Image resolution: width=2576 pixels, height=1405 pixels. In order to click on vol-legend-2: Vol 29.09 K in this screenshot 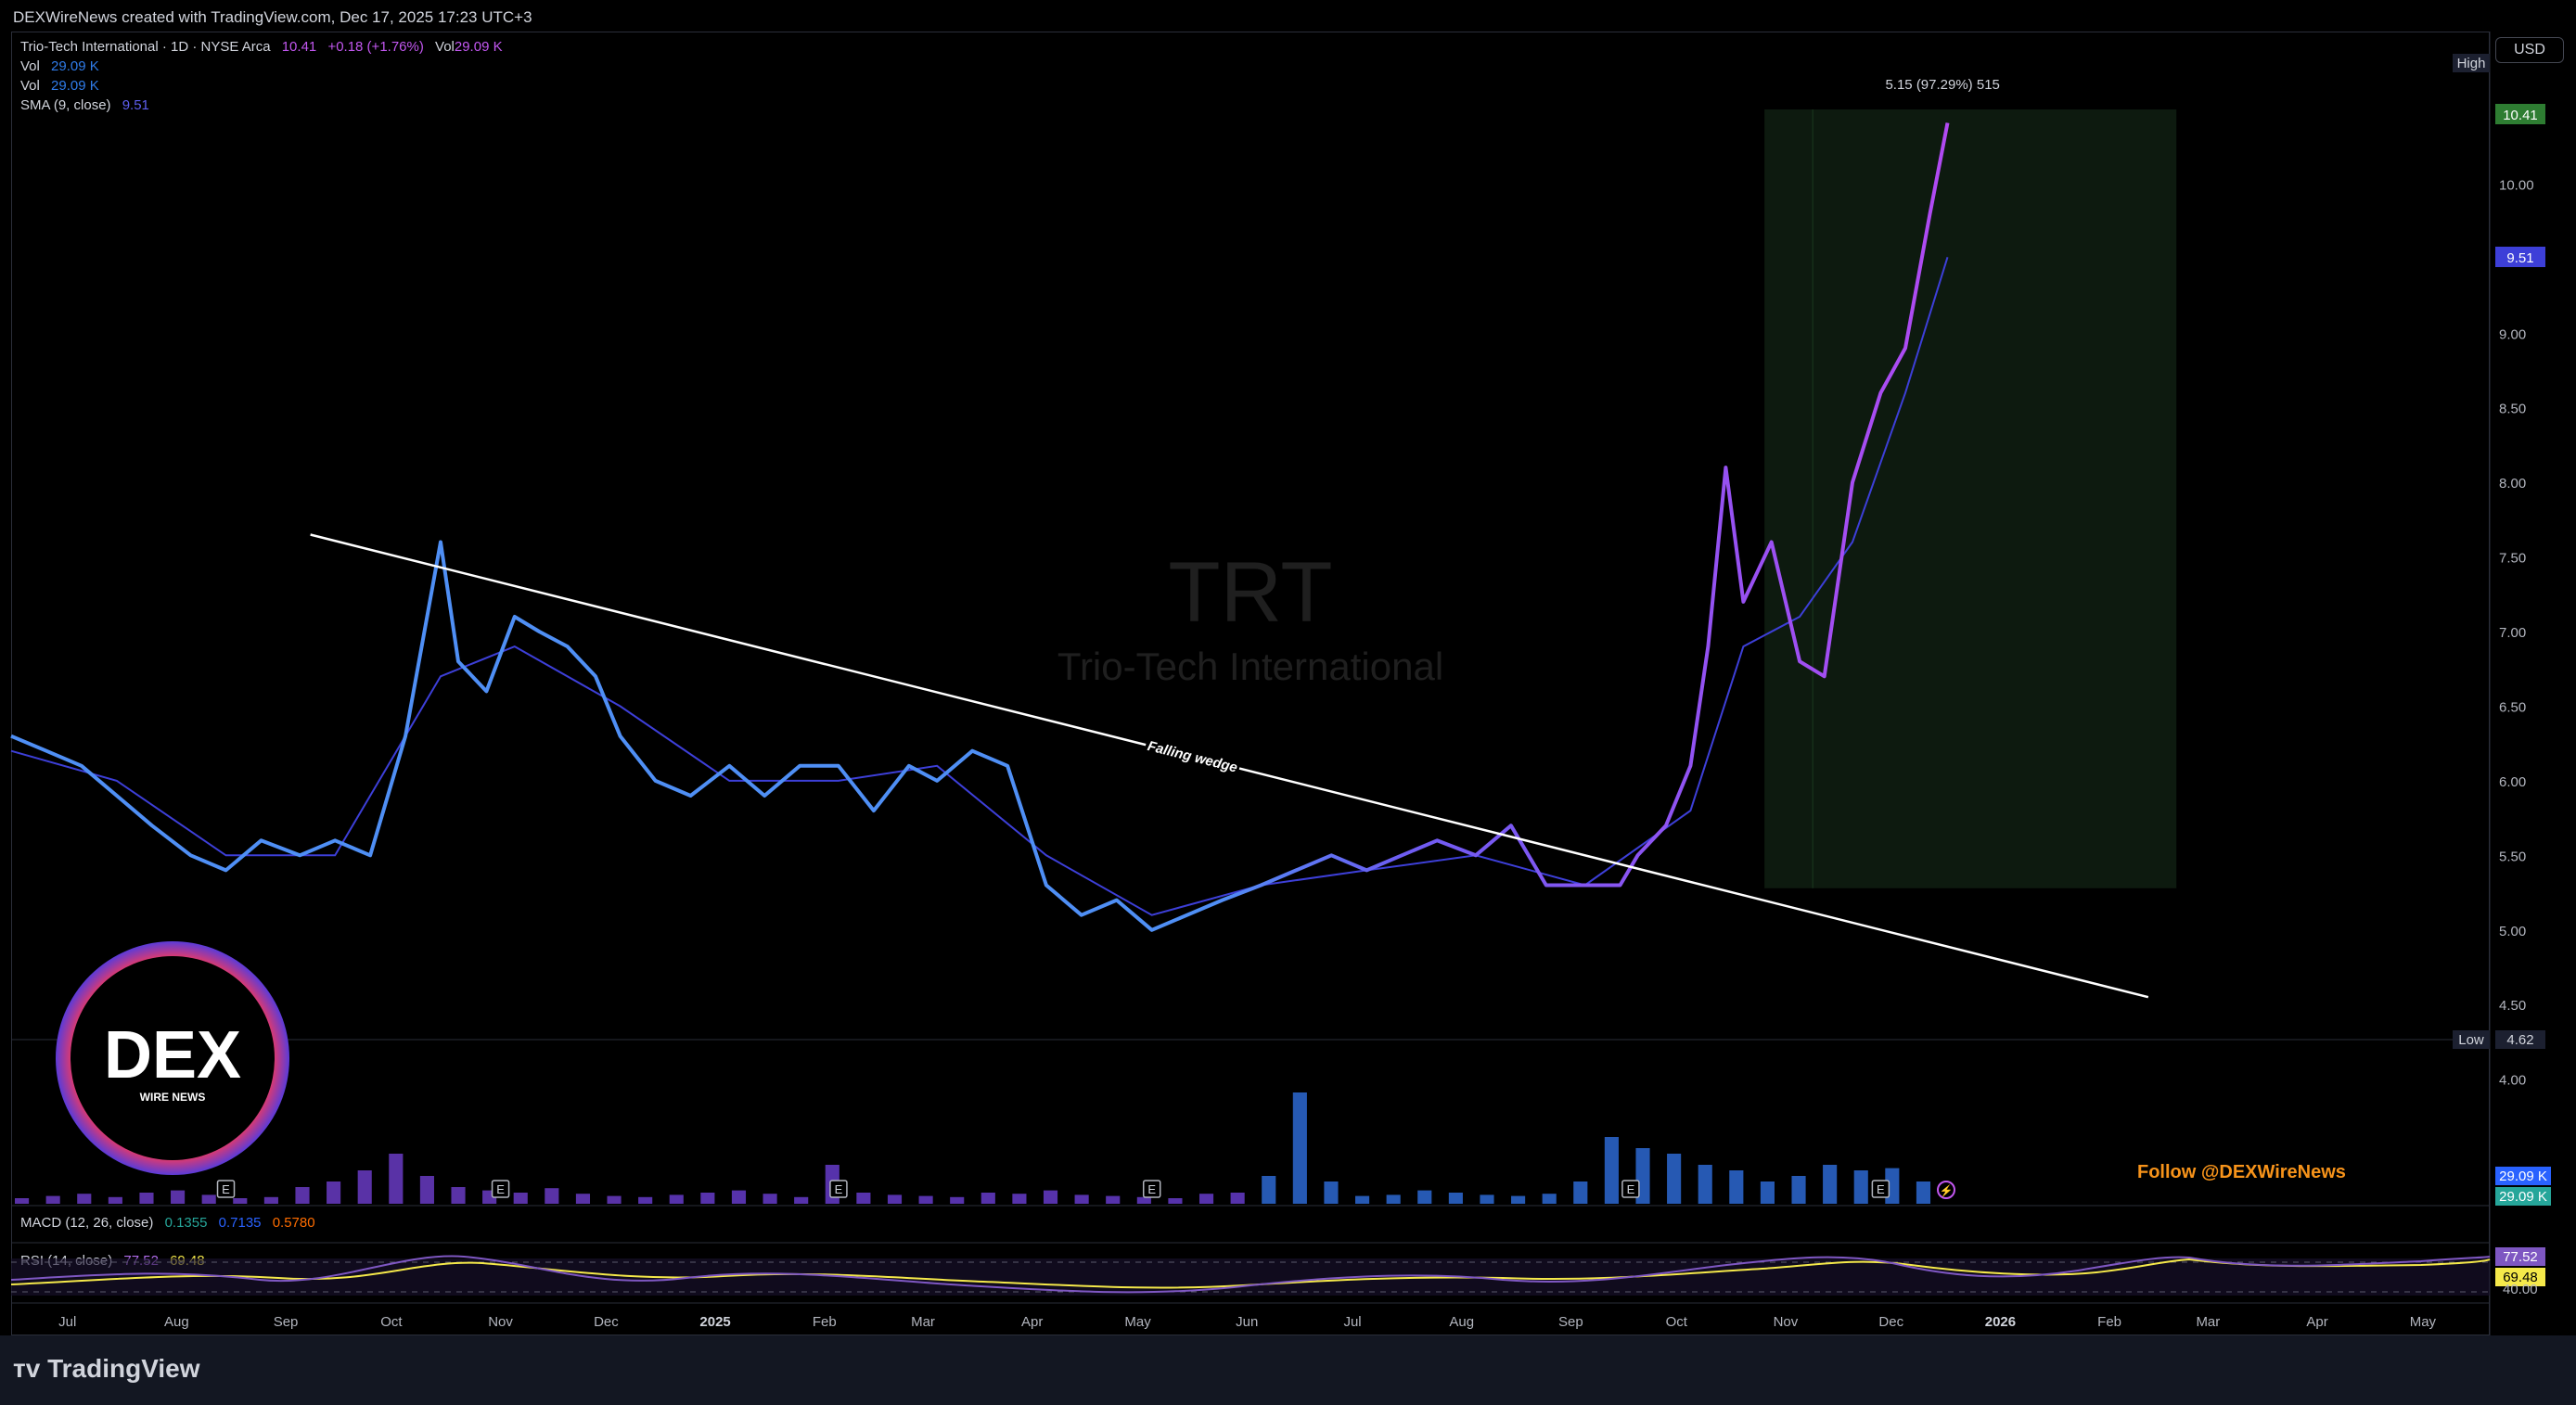, I will do `click(59, 86)`.